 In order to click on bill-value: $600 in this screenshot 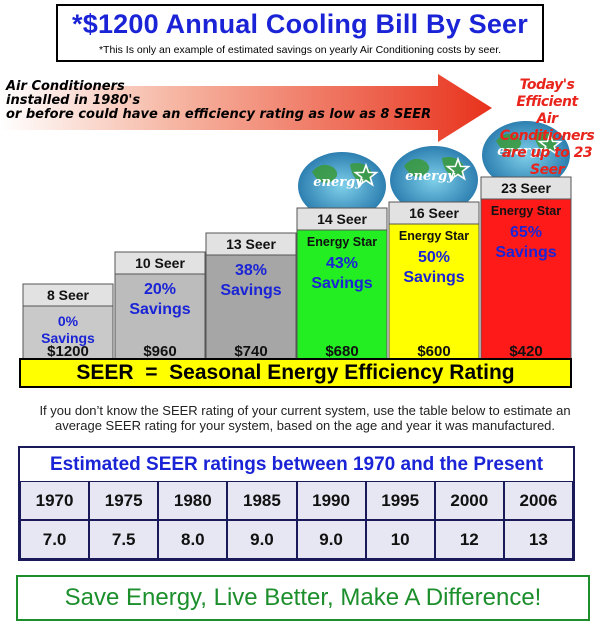, I will do `click(433, 351)`.